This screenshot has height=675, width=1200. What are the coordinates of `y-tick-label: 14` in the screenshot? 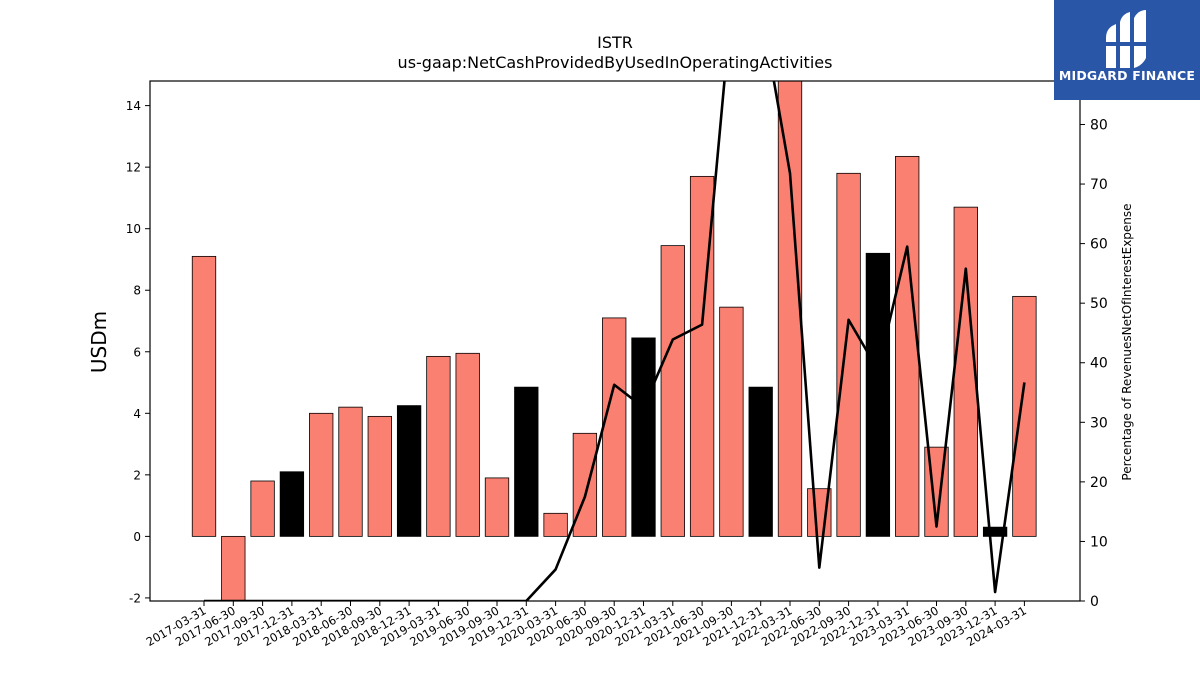 It's located at (133, 106).